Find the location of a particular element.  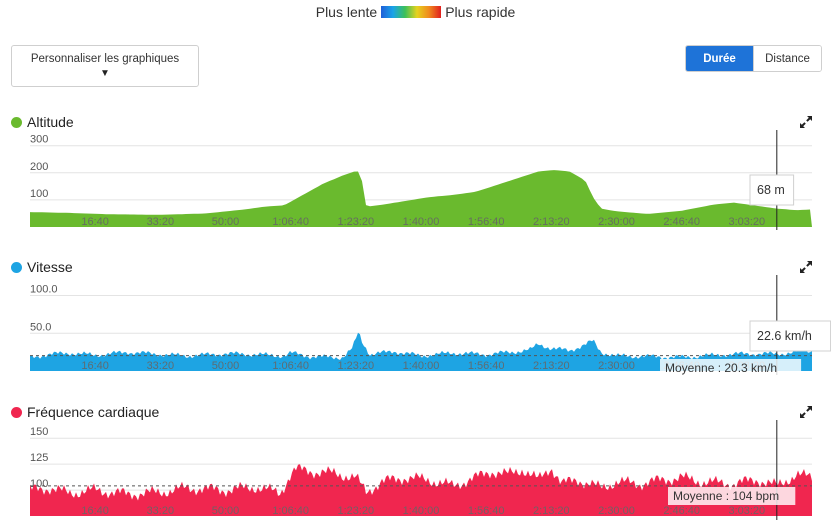

altitude-series-dot is located at coordinates (16, 122).